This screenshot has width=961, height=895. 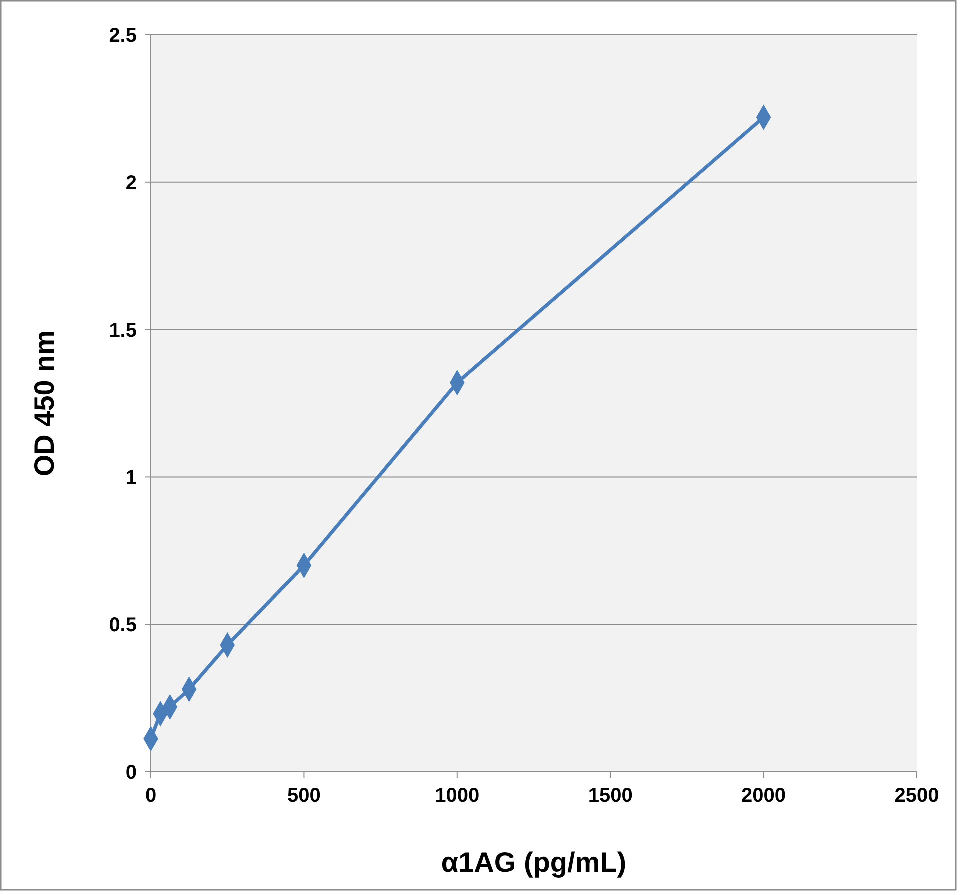 What do you see at coordinates (534, 862) in the screenshot?
I see `x-axis-title: α1AG (pg/mL)` at bounding box center [534, 862].